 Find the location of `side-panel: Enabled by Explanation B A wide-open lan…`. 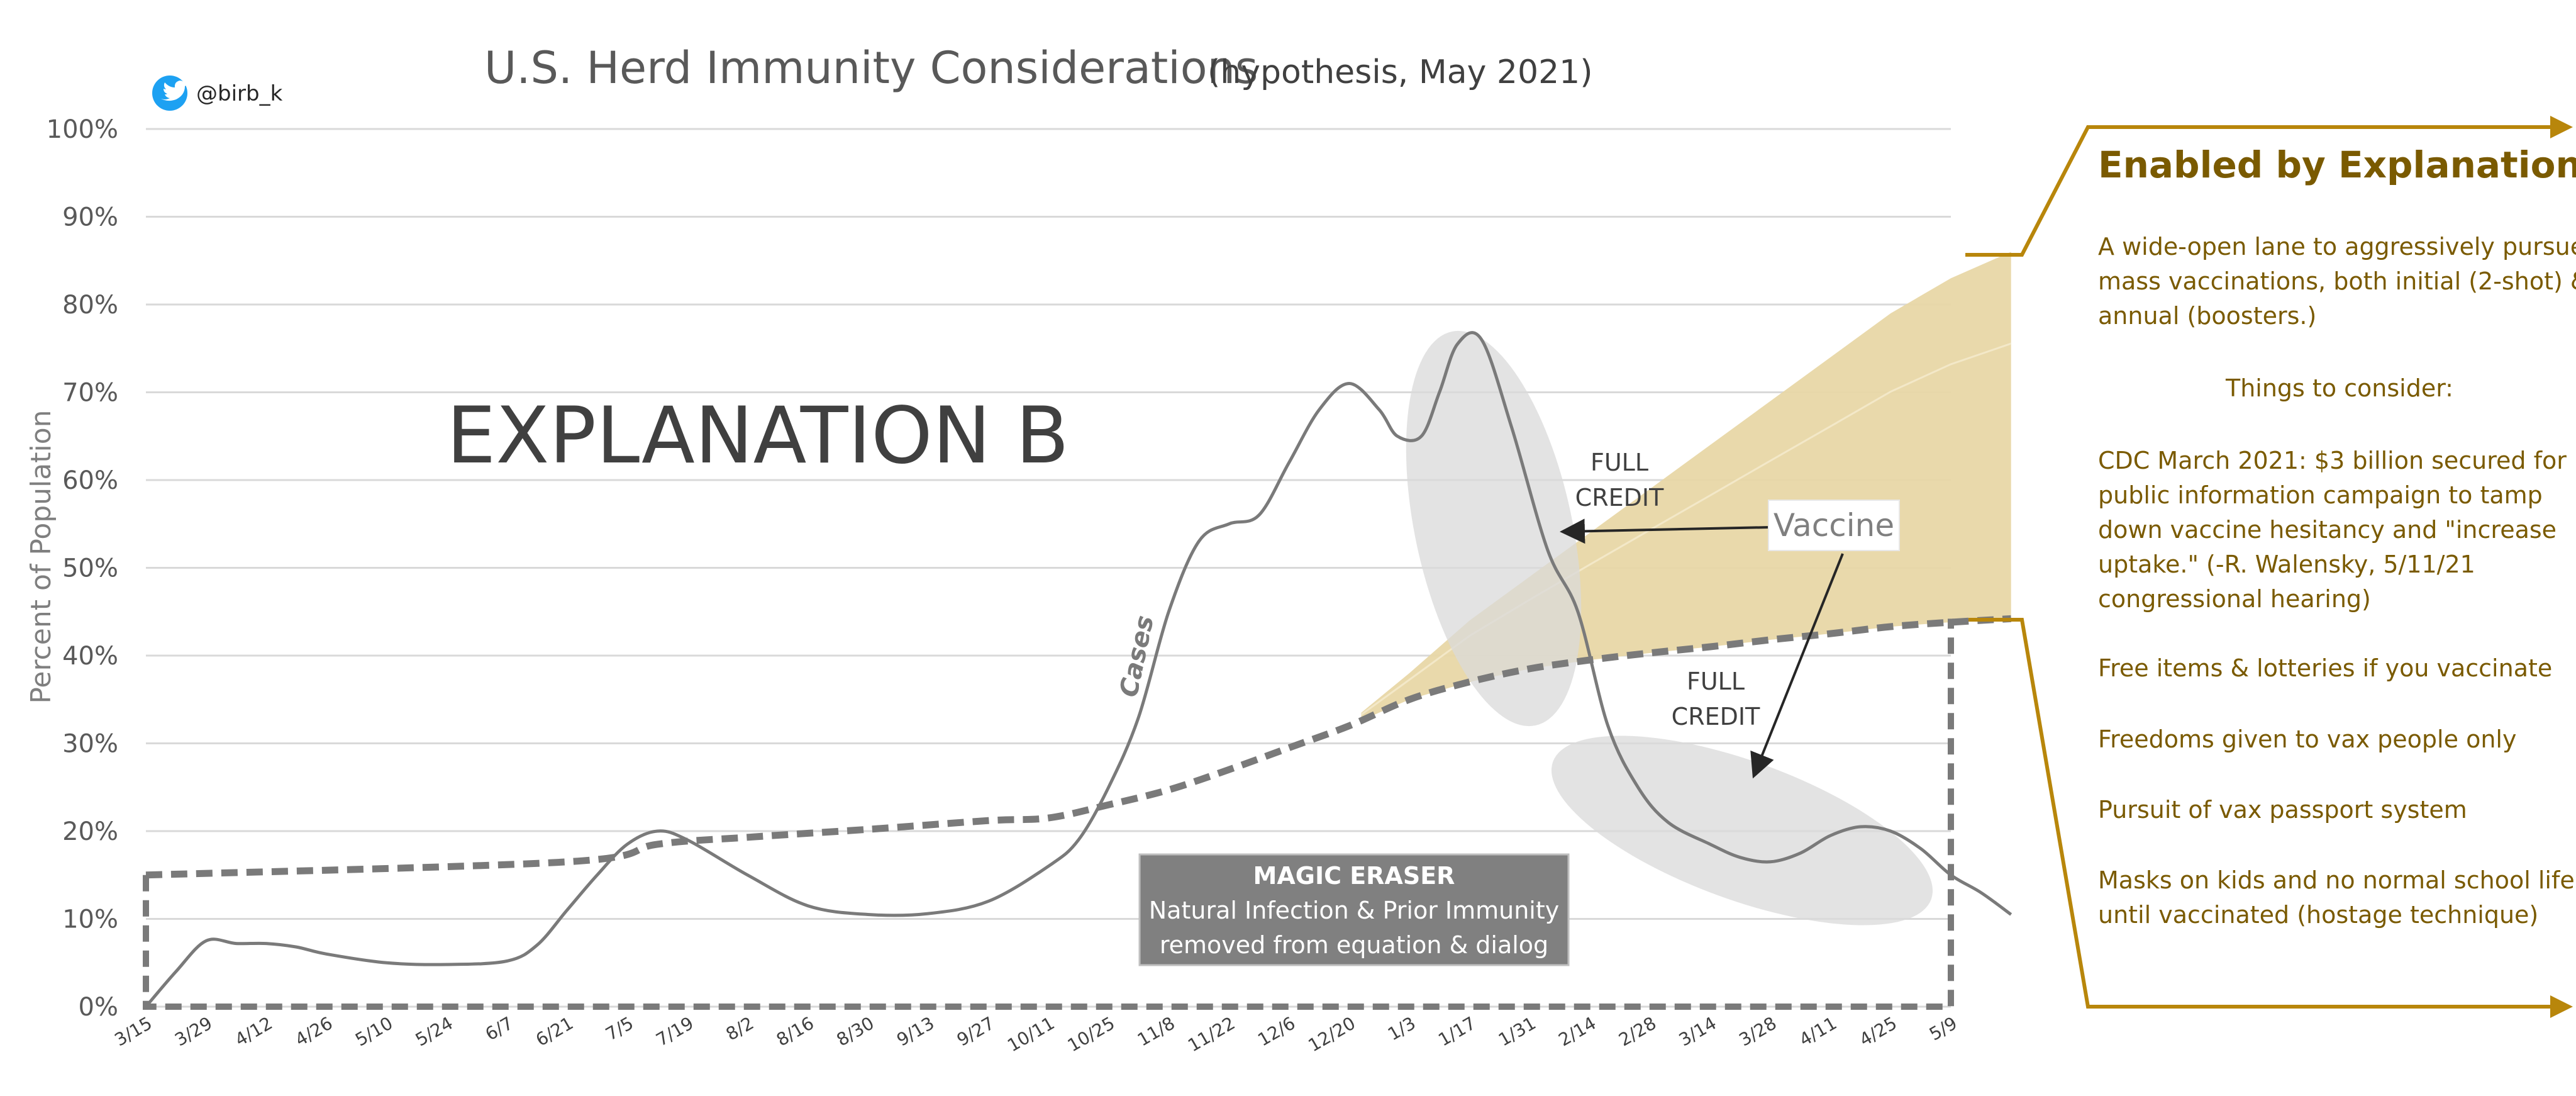

side-panel: Enabled by Explanation B A wide-open lan… is located at coordinates (2337, 536).